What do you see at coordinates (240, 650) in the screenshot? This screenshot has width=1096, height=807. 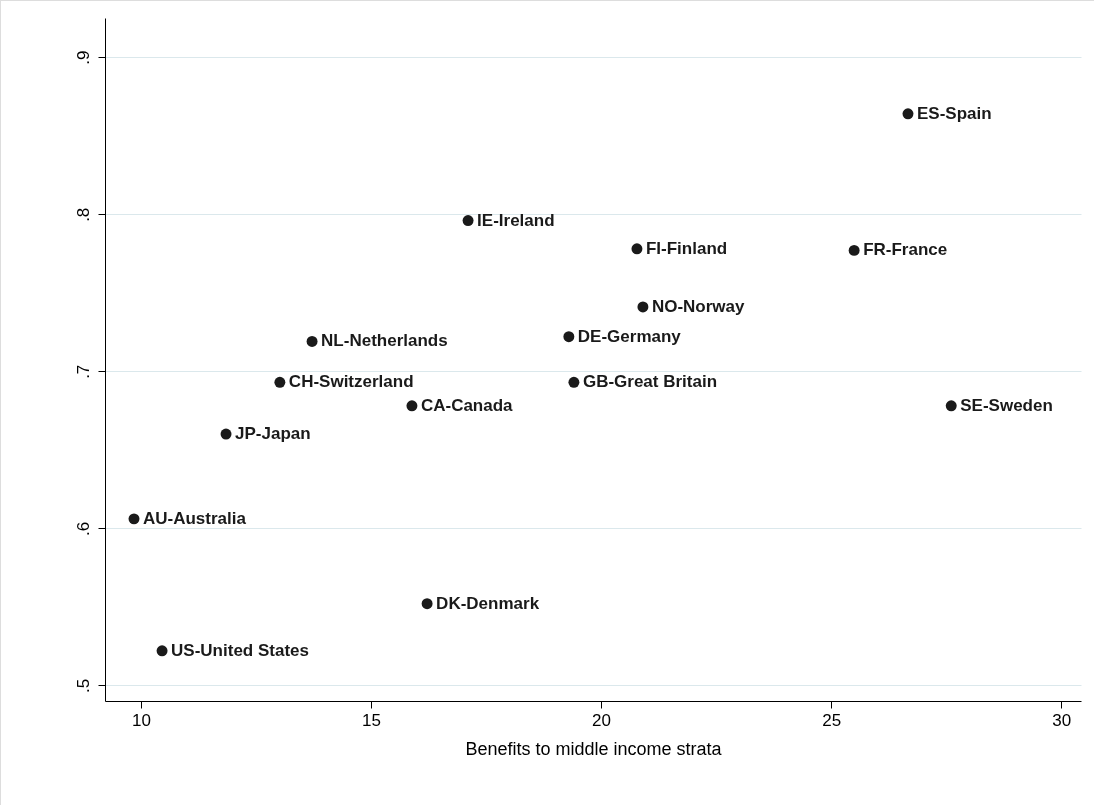 I see `annotation: US-United States` at bounding box center [240, 650].